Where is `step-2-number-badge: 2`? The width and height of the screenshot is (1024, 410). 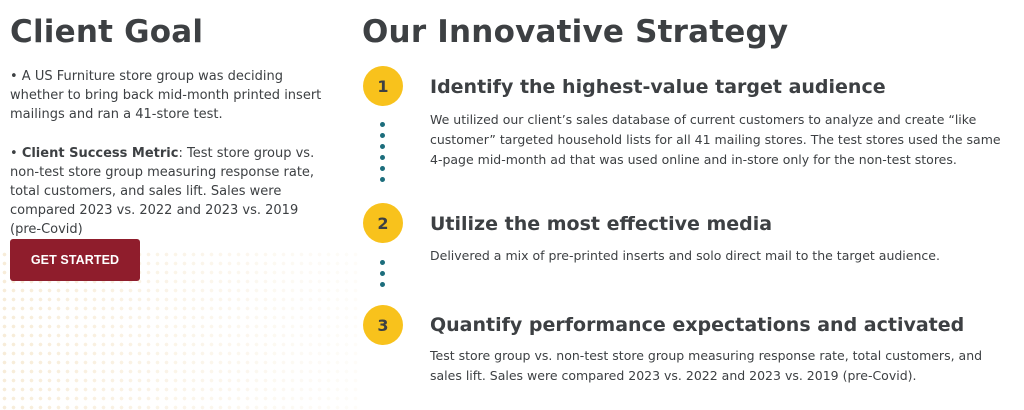
step-2-number-badge: 2 is located at coordinates (383, 223).